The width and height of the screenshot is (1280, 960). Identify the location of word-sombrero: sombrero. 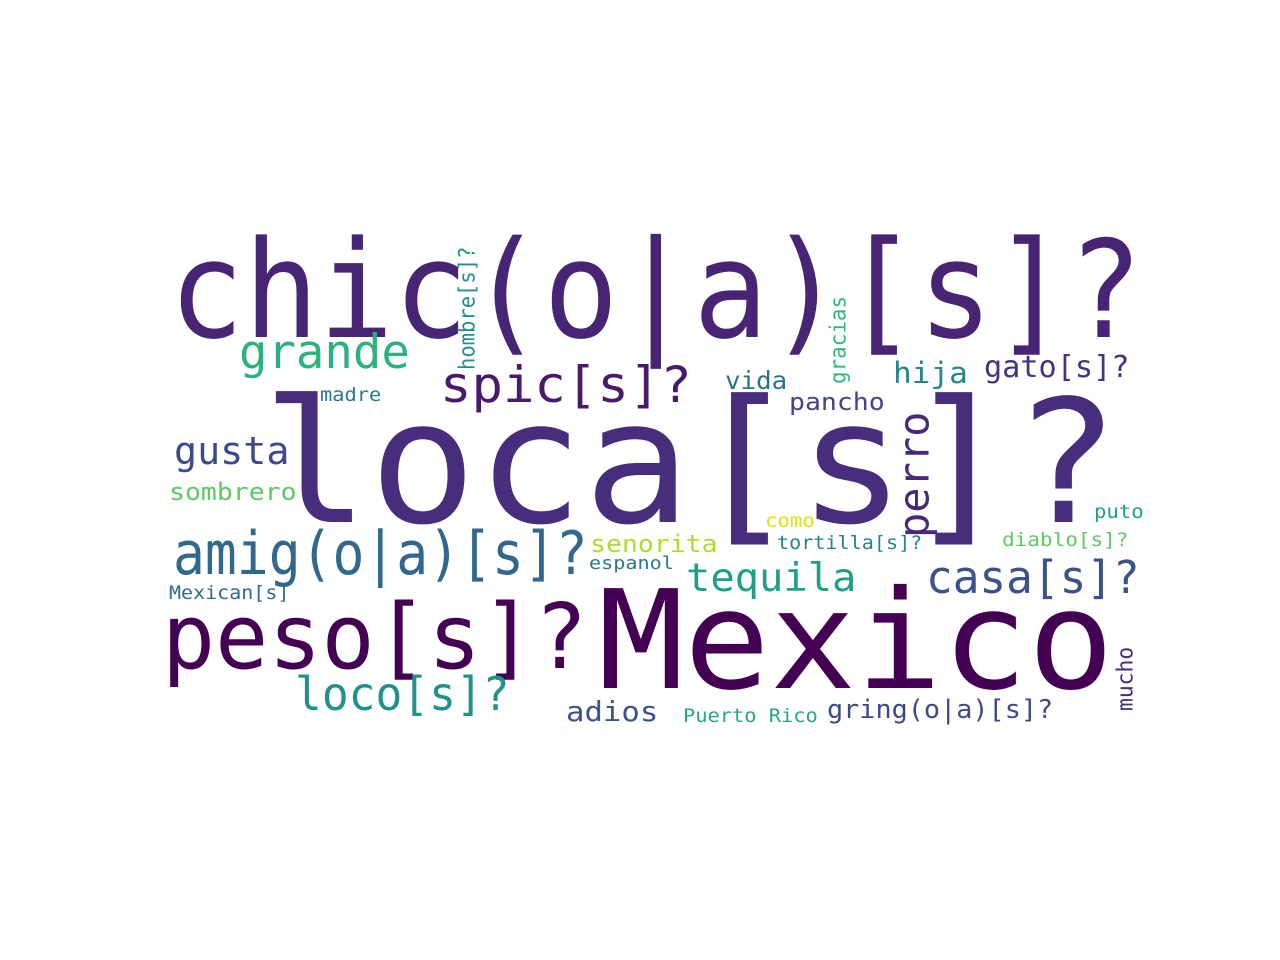
(233, 491).